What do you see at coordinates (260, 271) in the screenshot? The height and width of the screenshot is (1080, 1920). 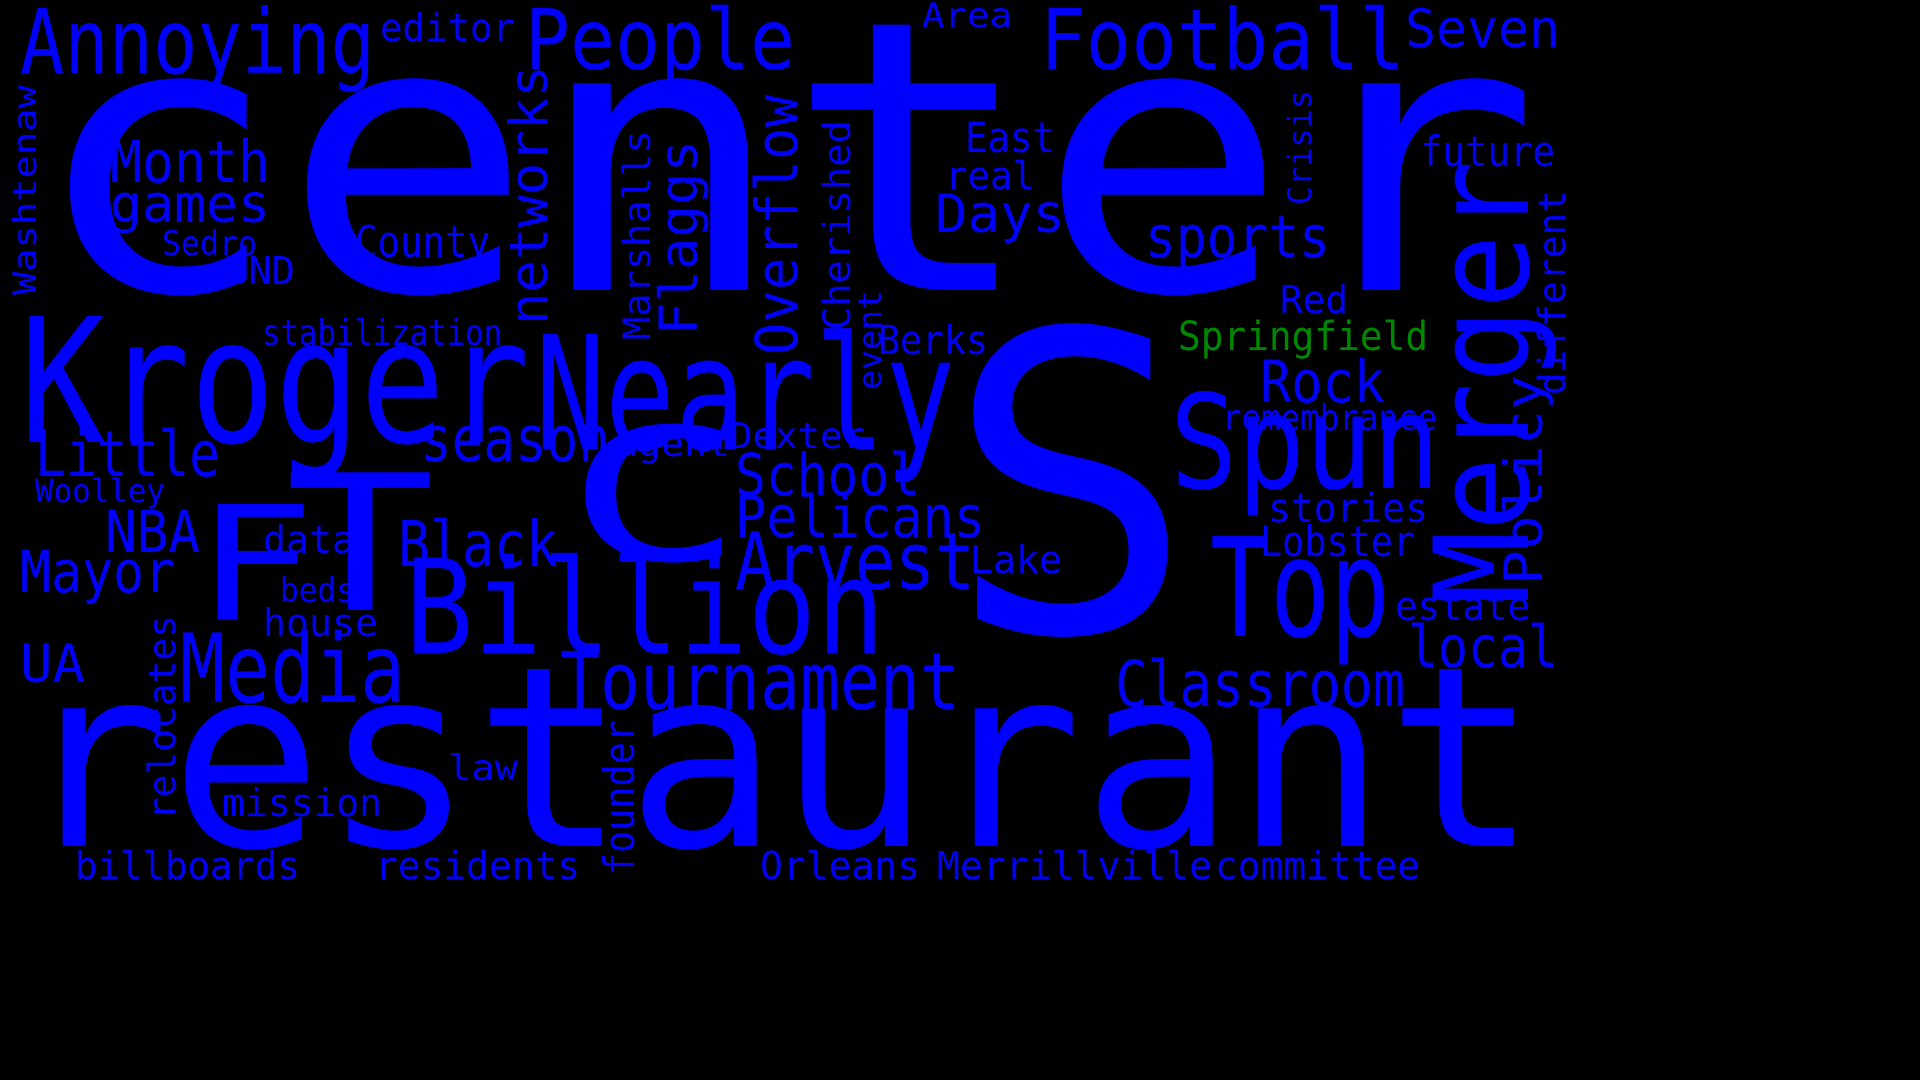 I see `word-bnd: BND` at bounding box center [260, 271].